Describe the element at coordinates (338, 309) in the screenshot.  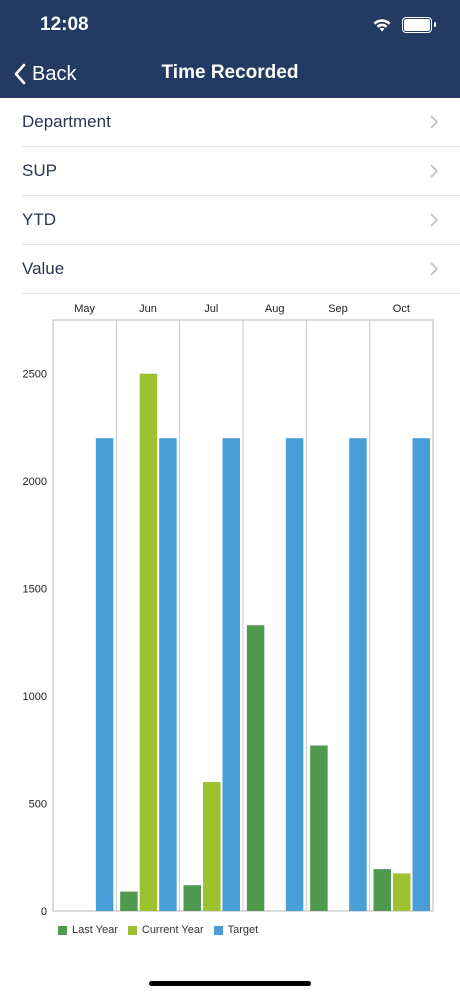
I see `x-tick-label: Sep` at that location.